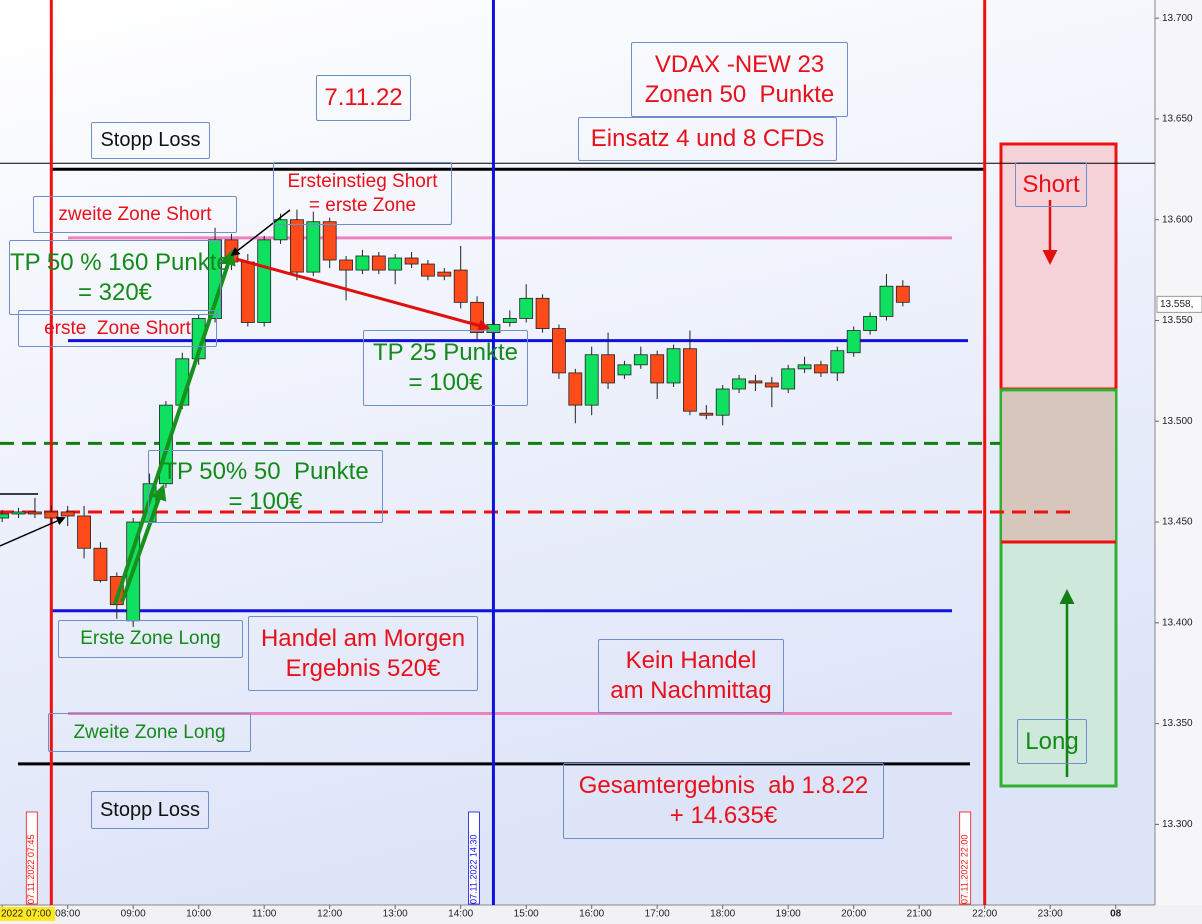  I want to click on annotation-line: VDAX -NEW 23, so click(739, 64).